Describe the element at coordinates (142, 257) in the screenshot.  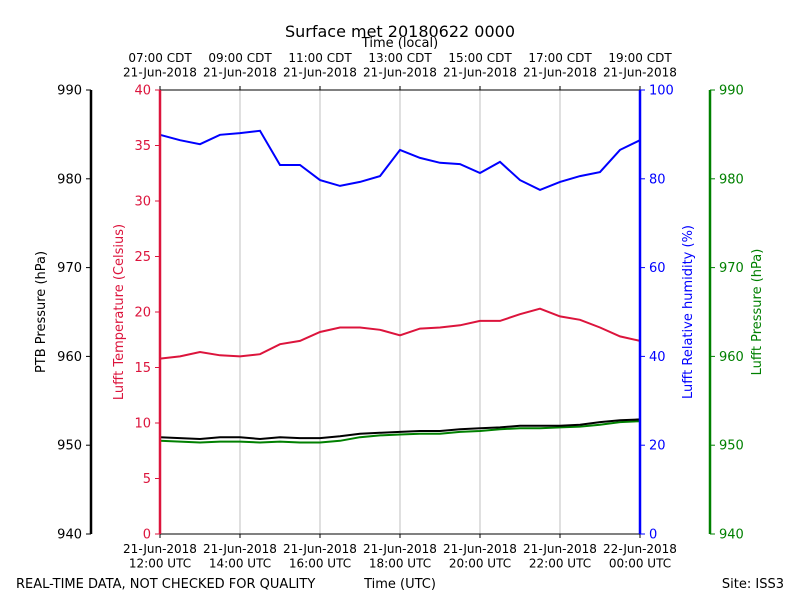
I see `y-tick-label: 25` at that location.